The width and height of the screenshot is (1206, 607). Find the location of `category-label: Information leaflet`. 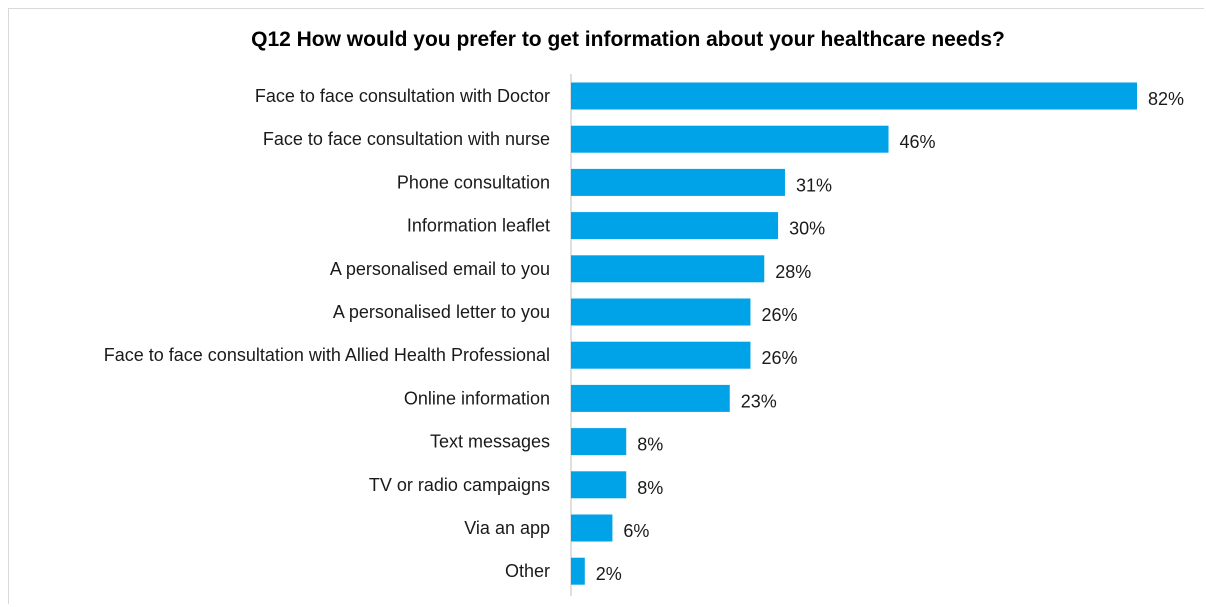

category-label: Information leaflet is located at coordinates (478, 226).